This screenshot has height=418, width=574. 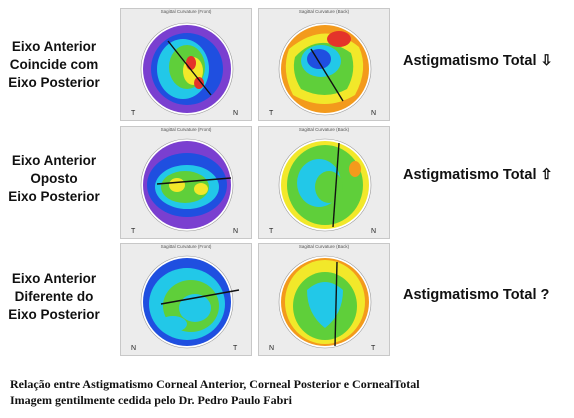 What do you see at coordinates (186, 64) in the screenshot?
I see `anterior-map-row-1: Sagittal Curvature (Front) T N` at bounding box center [186, 64].